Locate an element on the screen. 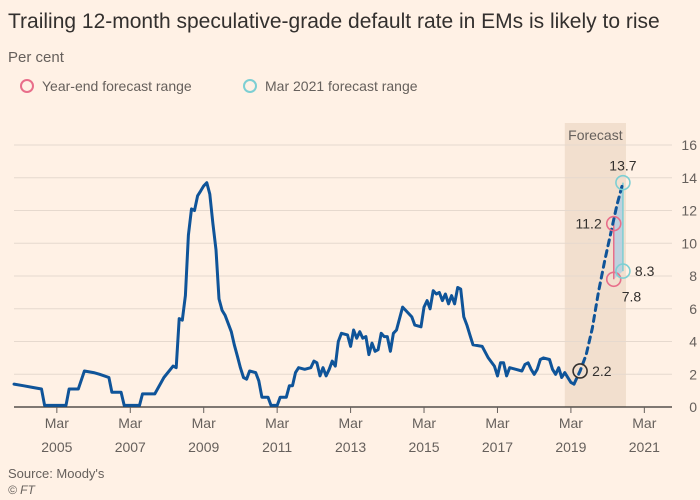 Image resolution: width=700 pixels, height=500 pixels. data-label: 8.3 is located at coordinates (645, 271).